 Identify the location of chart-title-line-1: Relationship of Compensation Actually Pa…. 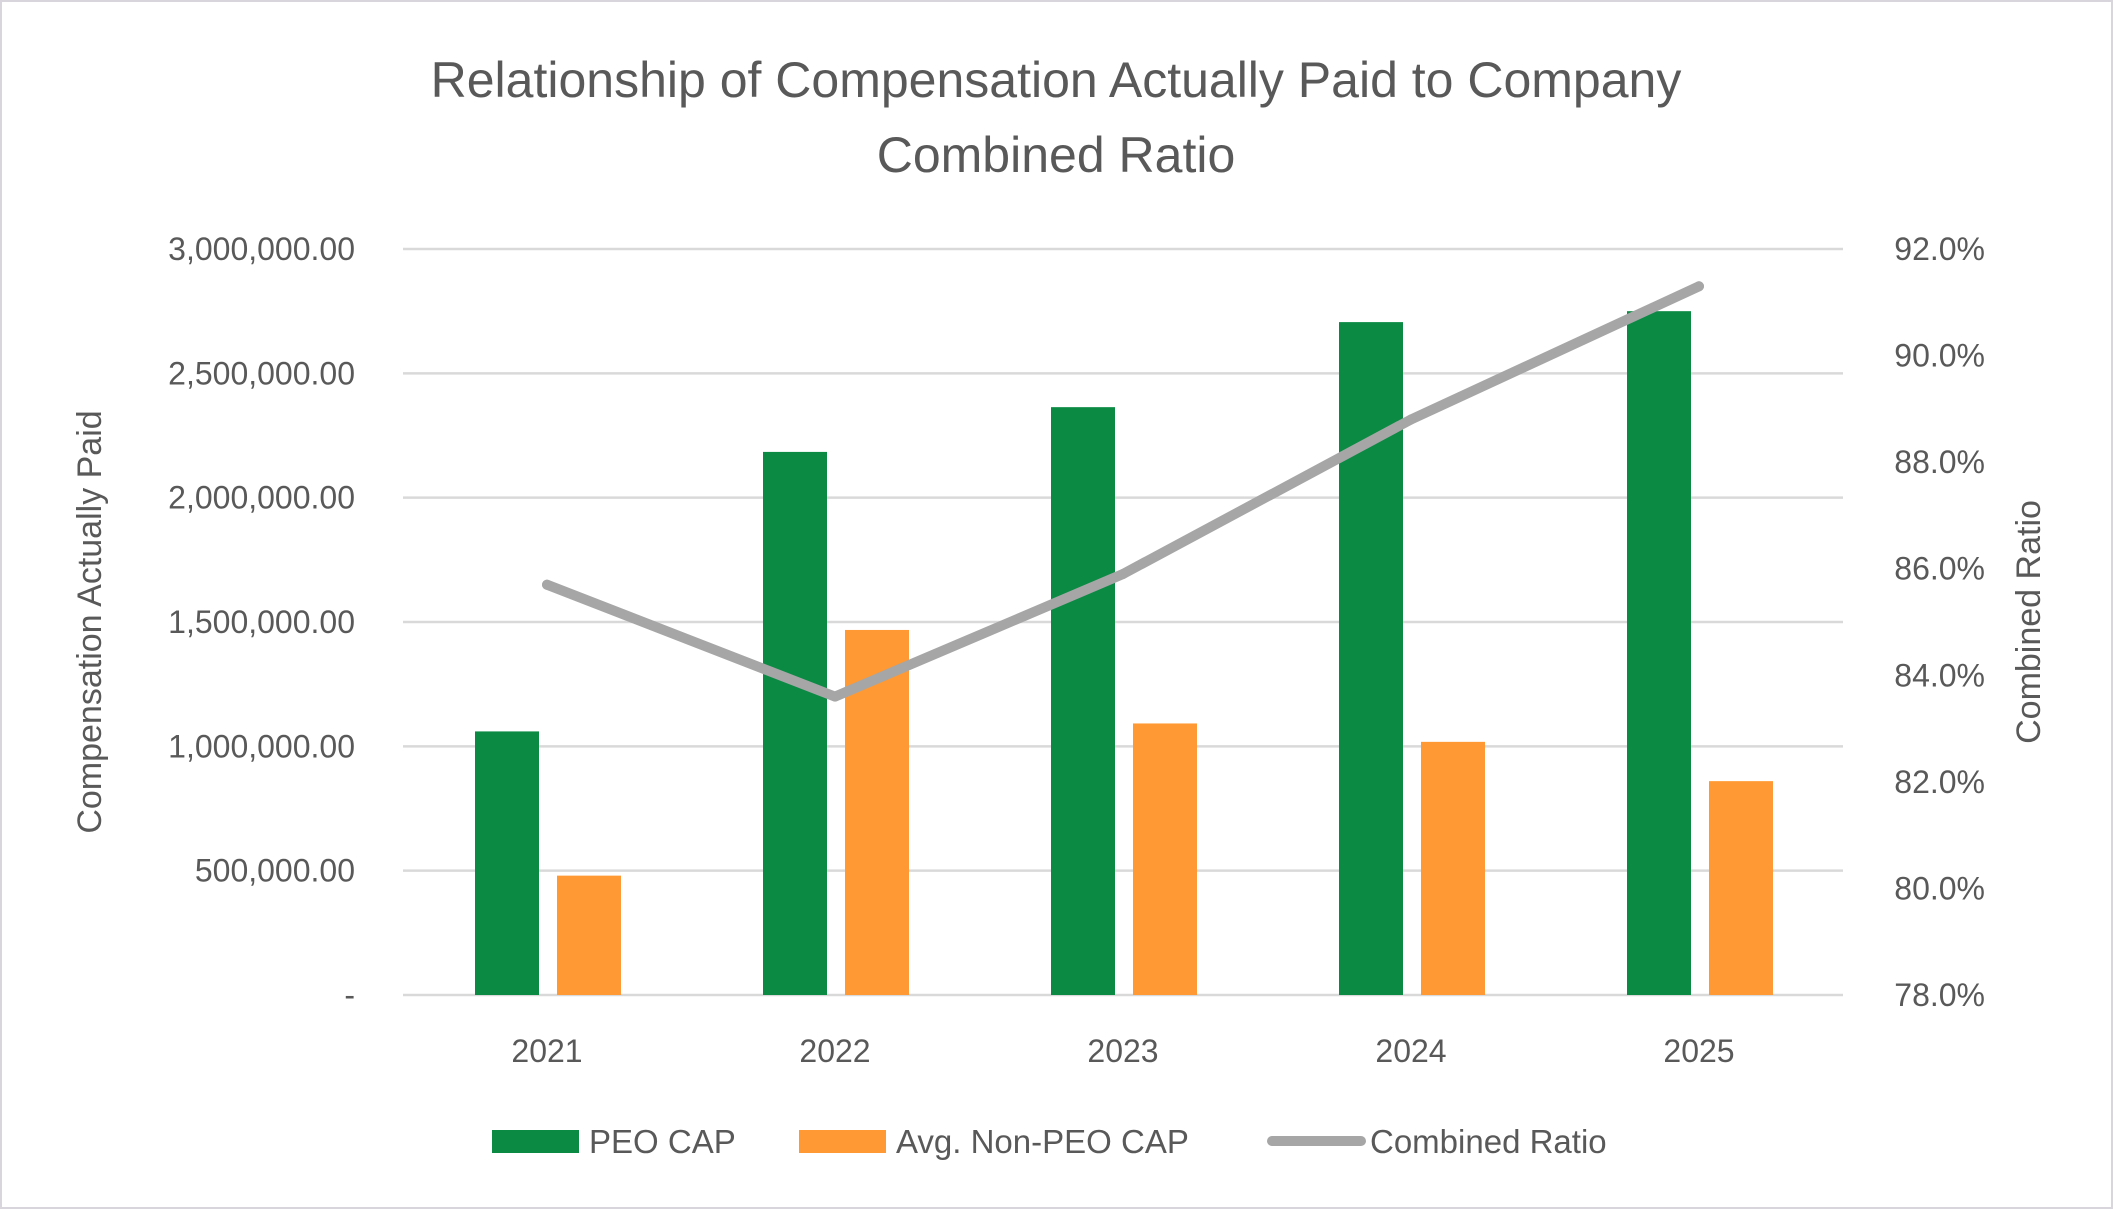
(1056, 80).